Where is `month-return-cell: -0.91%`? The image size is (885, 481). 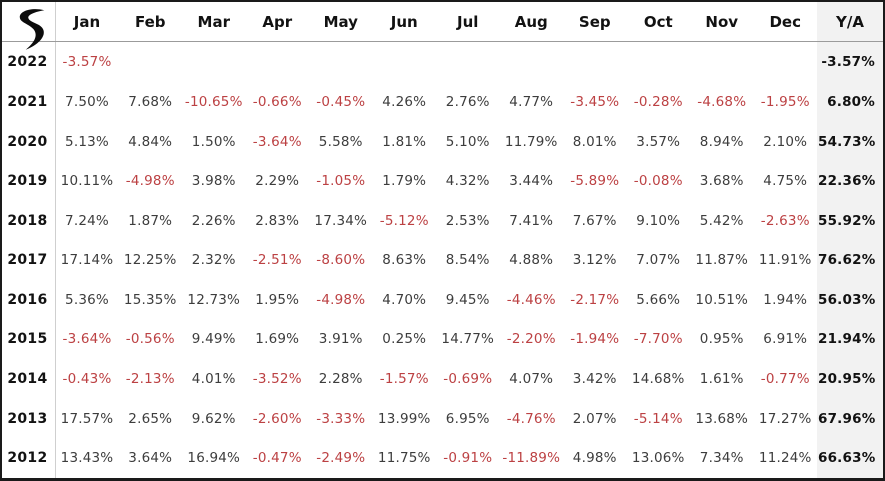
month-return-cell: -0.91% is located at coordinates (468, 458).